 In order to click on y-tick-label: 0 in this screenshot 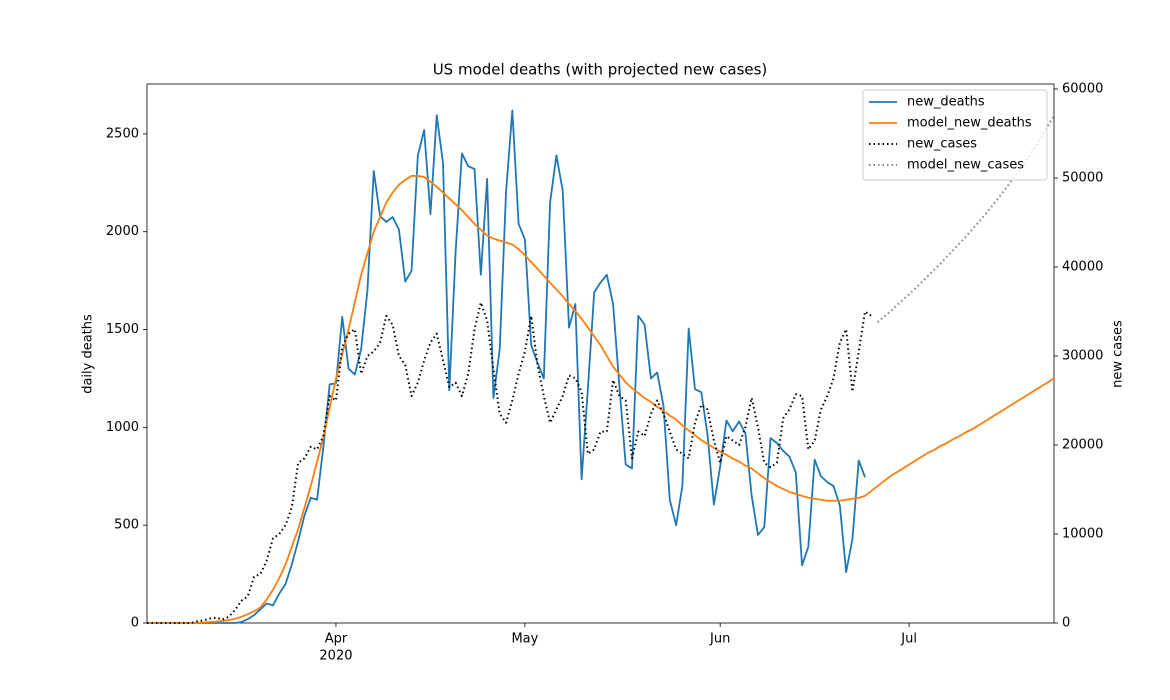, I will do `click(135, 623)`.